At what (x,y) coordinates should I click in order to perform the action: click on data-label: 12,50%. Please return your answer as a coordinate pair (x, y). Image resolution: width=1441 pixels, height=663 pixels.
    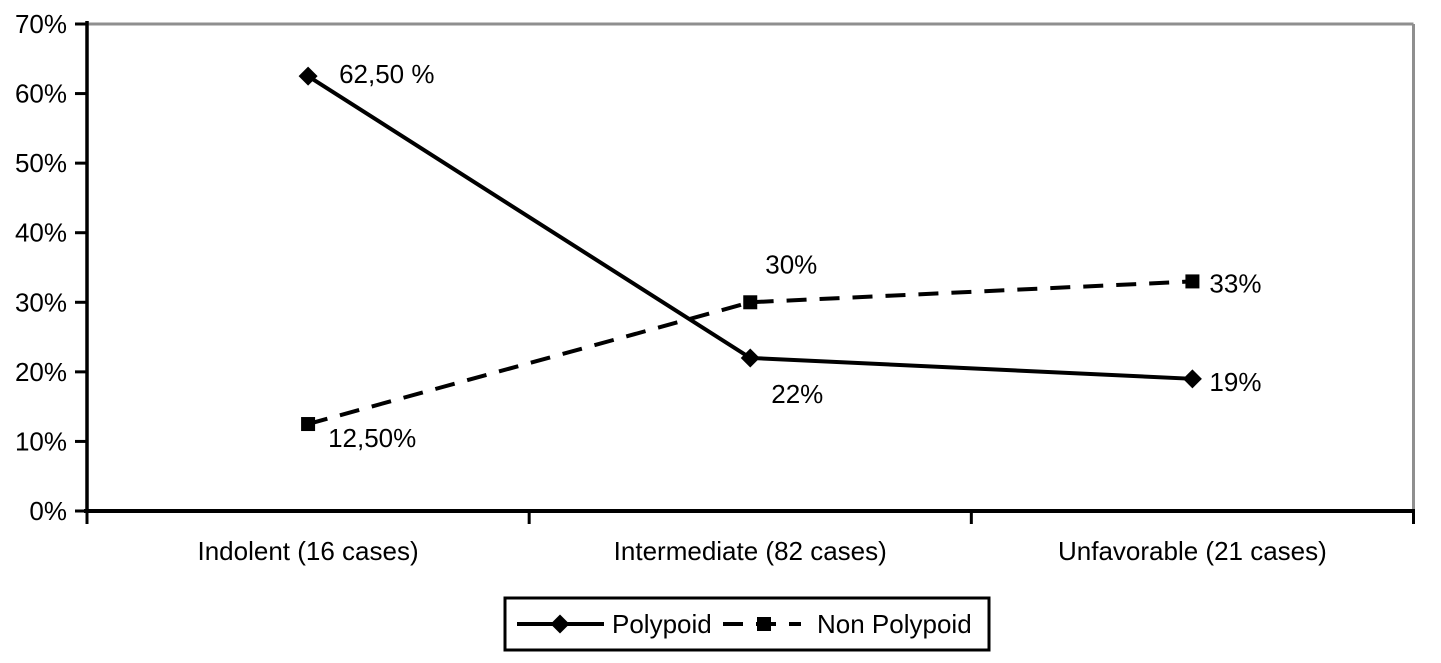
    Looking at the image, I should click on (372, 438).